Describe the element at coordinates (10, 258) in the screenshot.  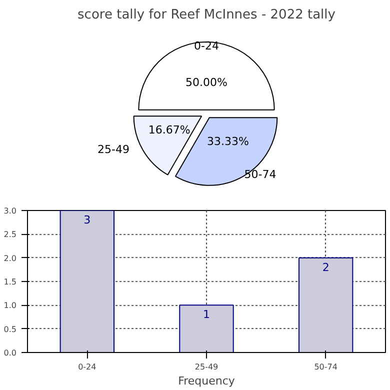
I see `y-tick-label: 2.0` at that location.